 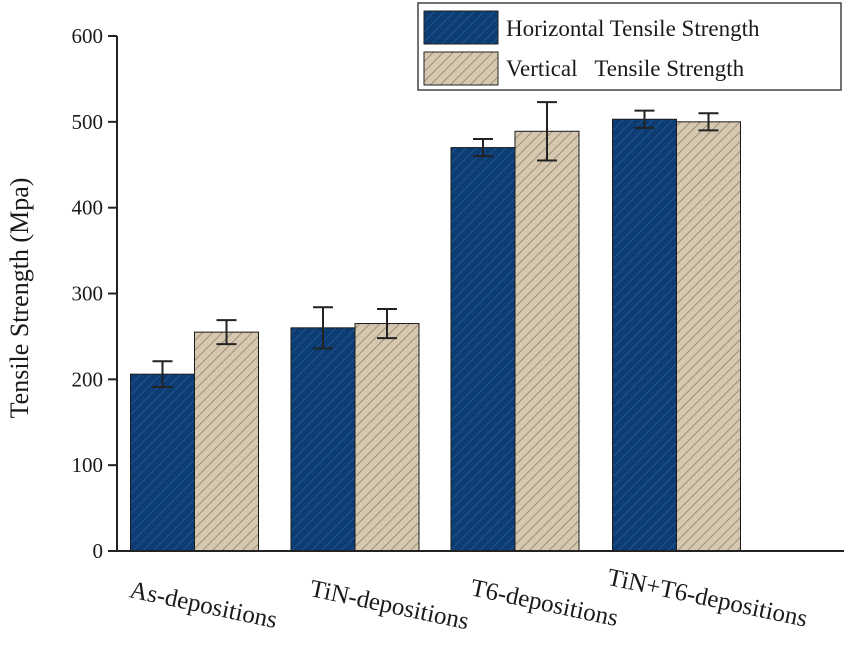 I want to click on bar-horizontal-tin-depositions, so click(x=323, y=439).